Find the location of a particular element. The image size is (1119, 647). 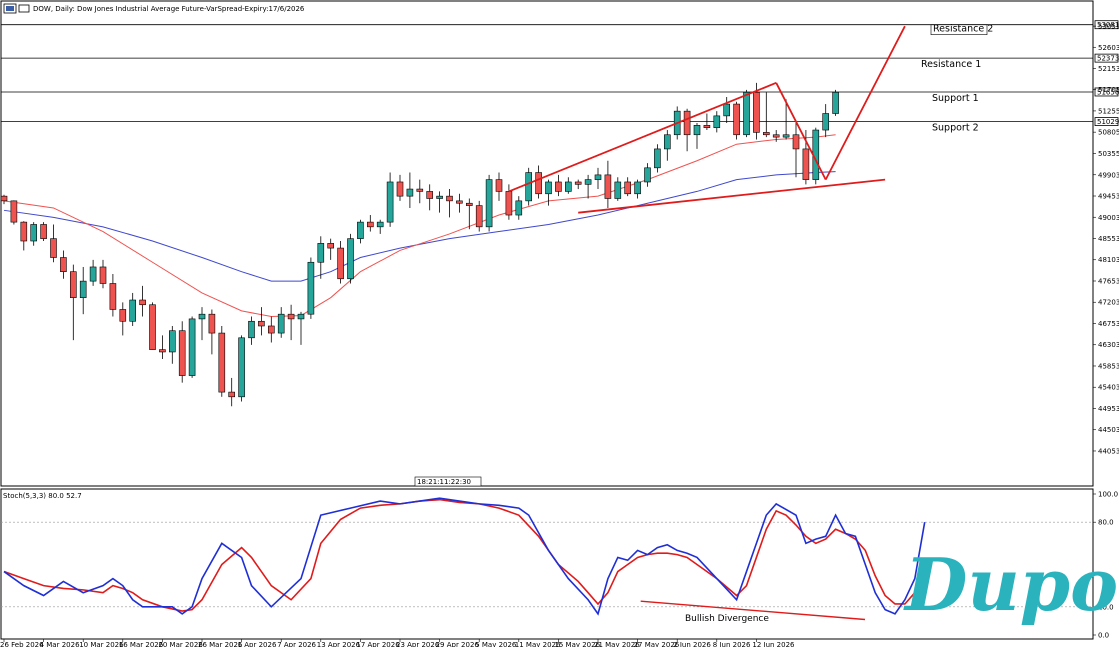

y-tick-label: 46303 is located at coordinates (1108, 345).